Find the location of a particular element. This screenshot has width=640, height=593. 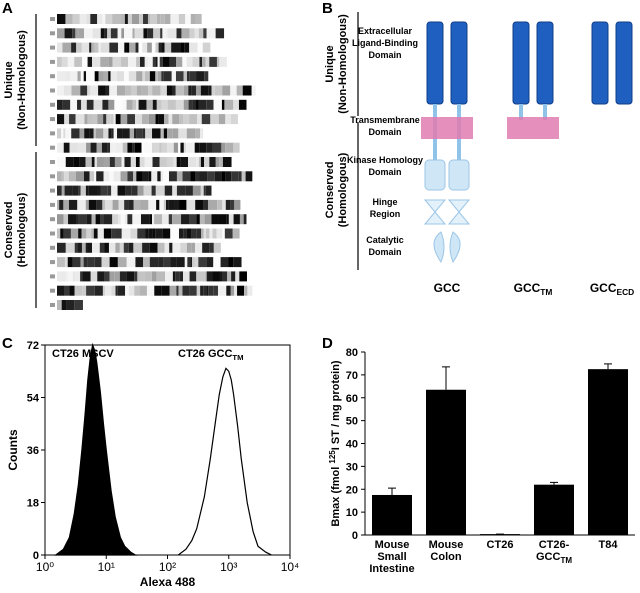

y-tick-label: 18 is located at coordinates (33, 504).